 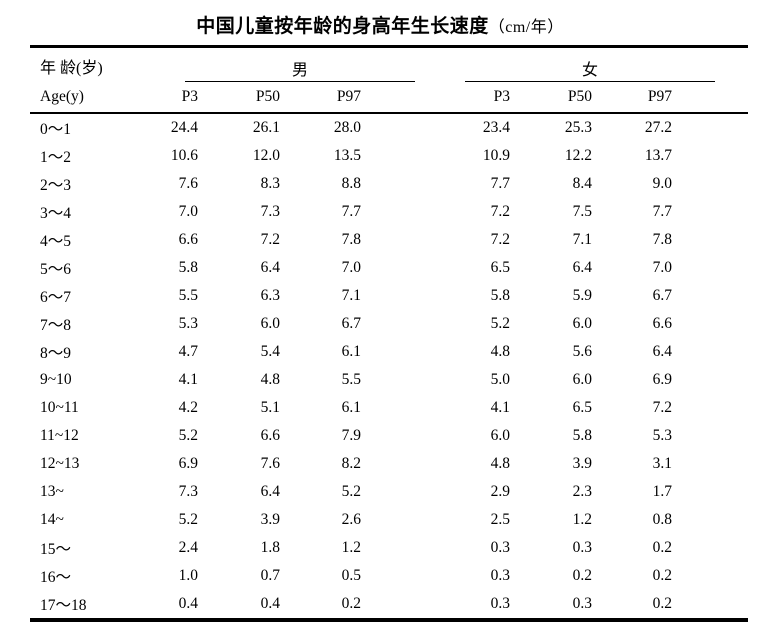 What do you see at coordinates (270, 519) in the screenshot?
I see `male-value-cell: 3.9` at bounding box center [270, 519].